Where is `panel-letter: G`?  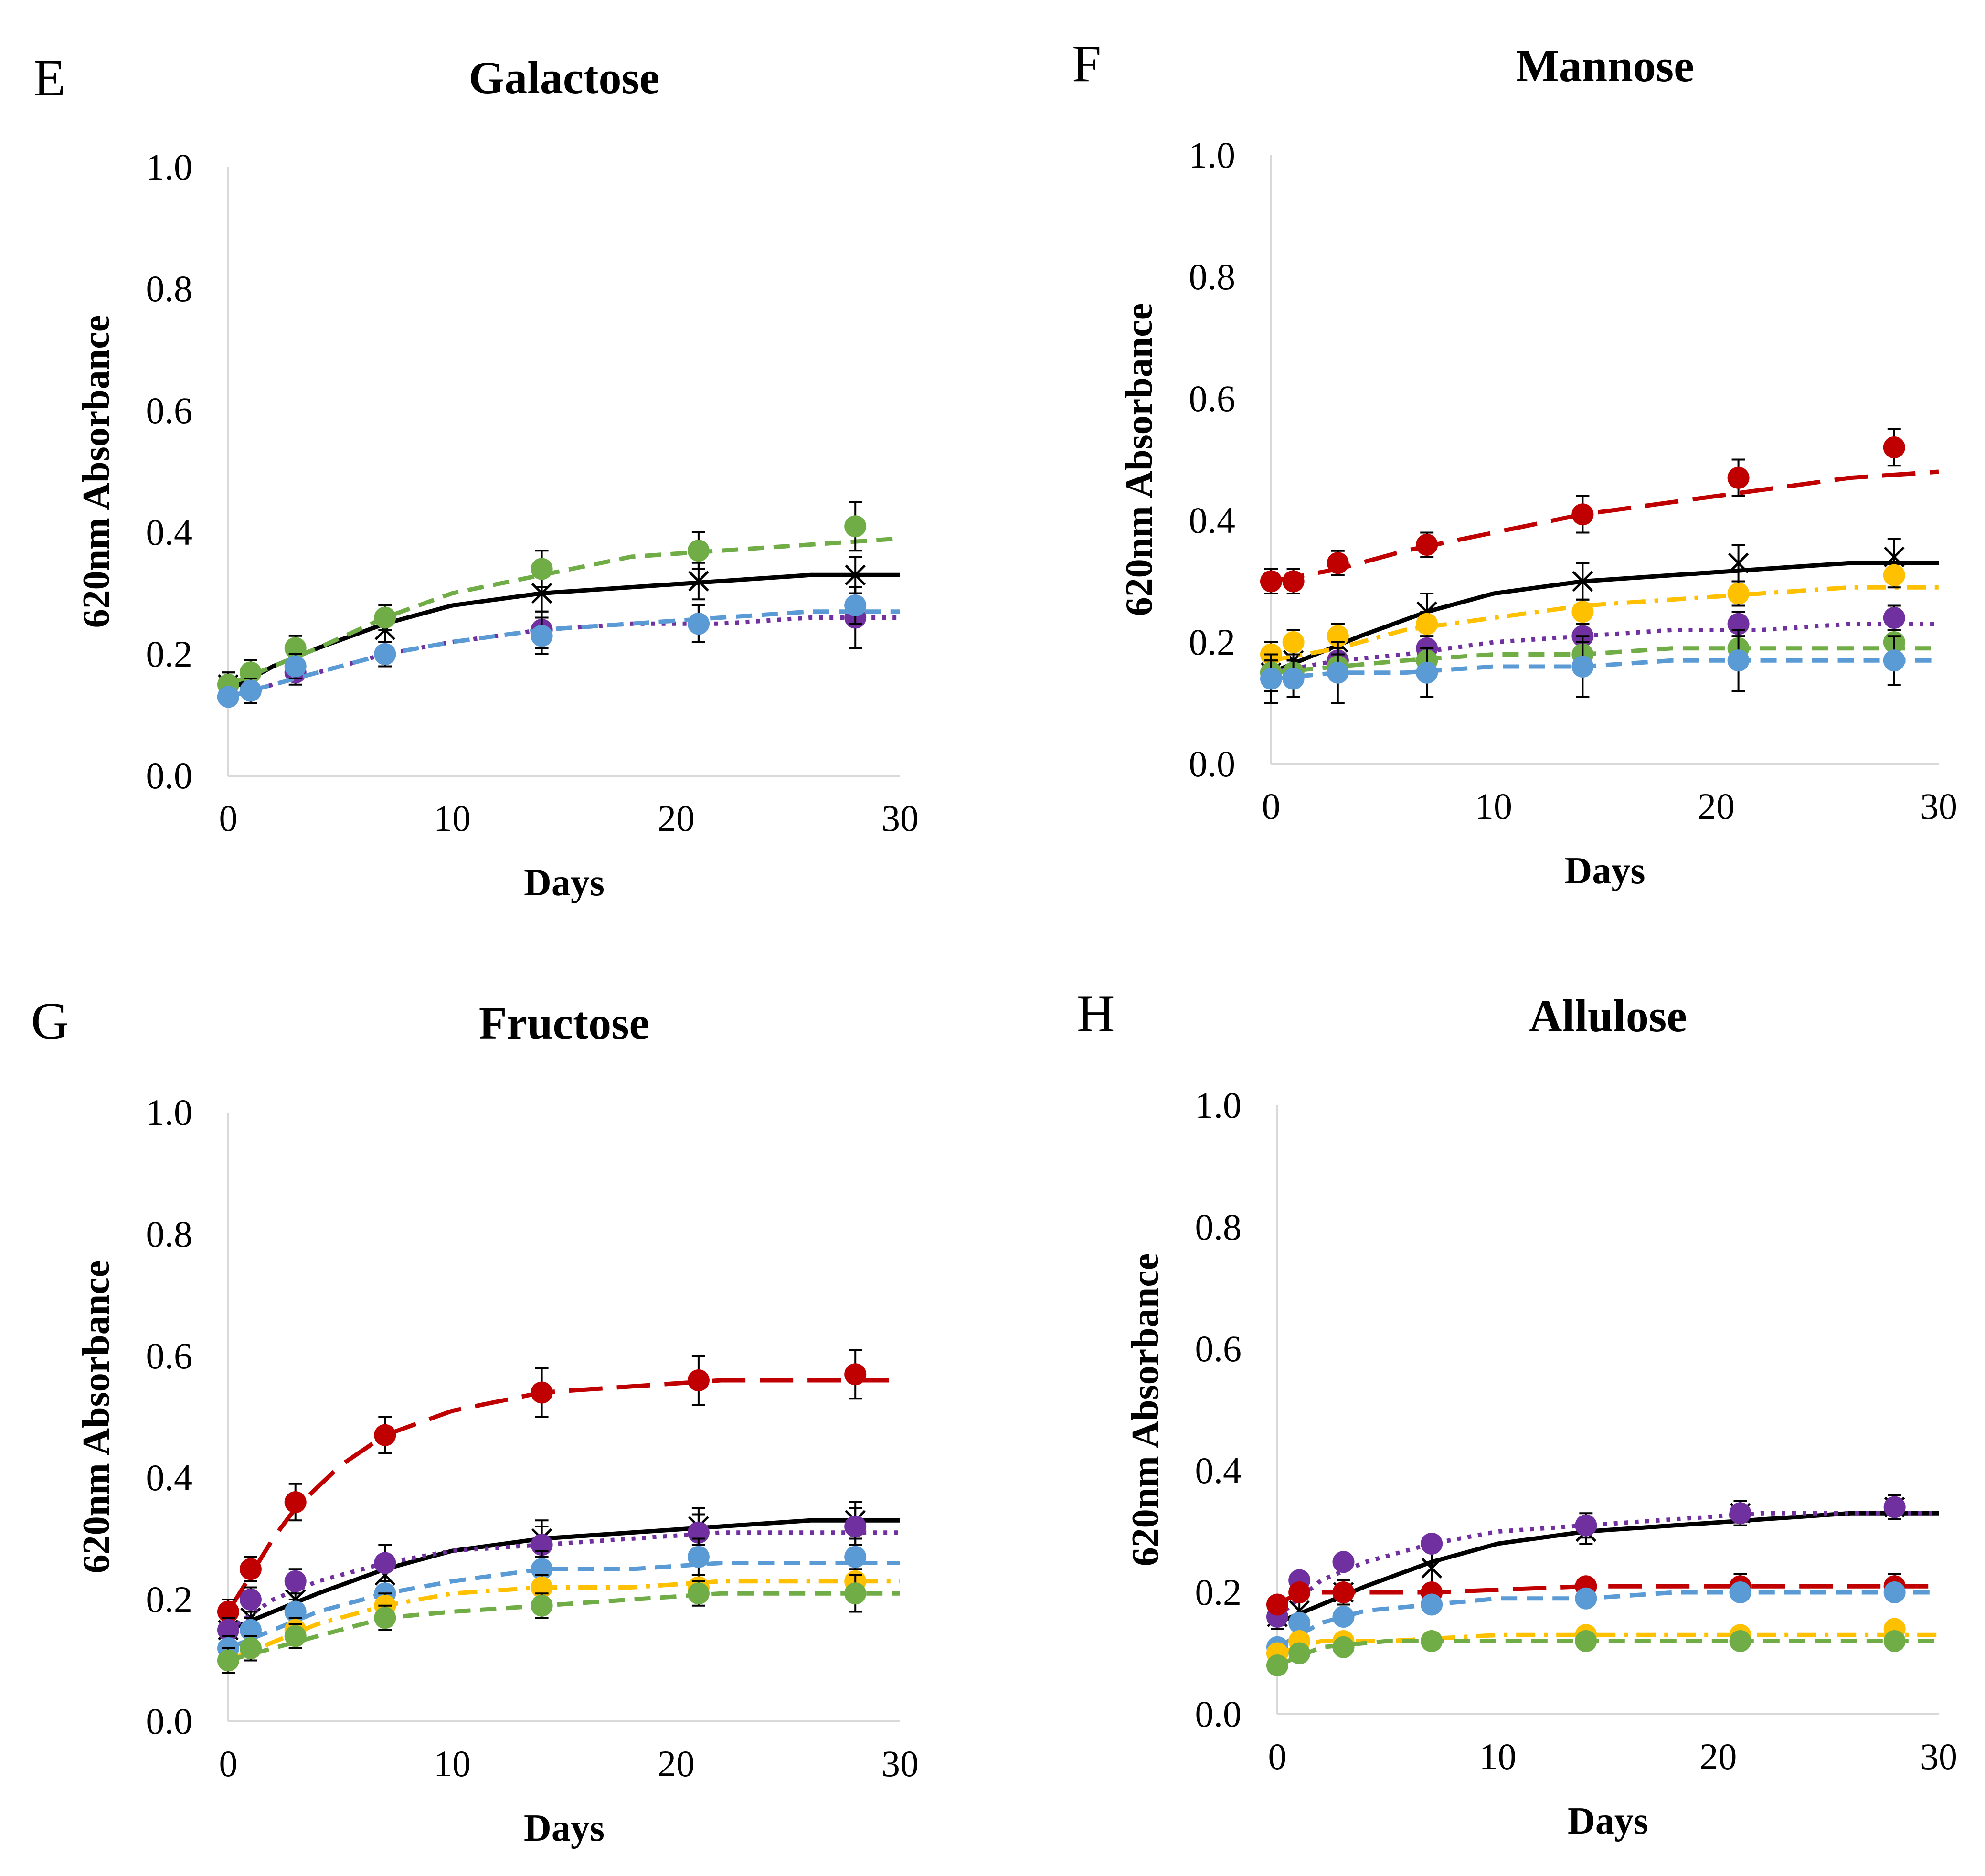
panel-letter: G is located at coordinates (50, 1021).